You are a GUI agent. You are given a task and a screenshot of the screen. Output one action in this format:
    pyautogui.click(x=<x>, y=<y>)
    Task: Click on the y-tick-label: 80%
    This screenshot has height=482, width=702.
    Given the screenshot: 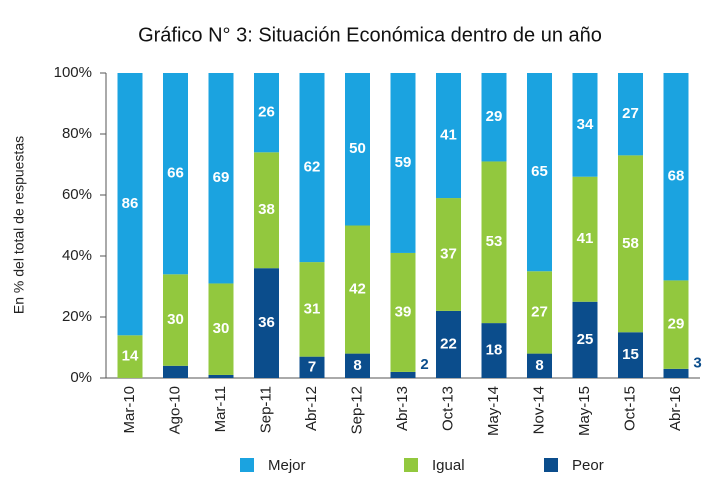 What is the action you would take?
    pyautogui.click(x=77, y=133)
    